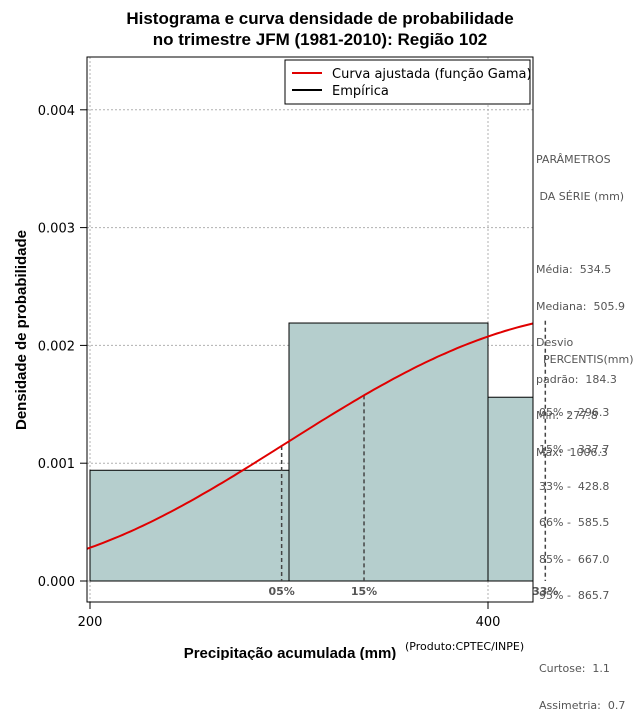  What do you see at coordinates (432, 74) in the screenshot?
I see `legend-label-gamma: Curva ajustada (função Gama)` at bounding box center [432, 74].